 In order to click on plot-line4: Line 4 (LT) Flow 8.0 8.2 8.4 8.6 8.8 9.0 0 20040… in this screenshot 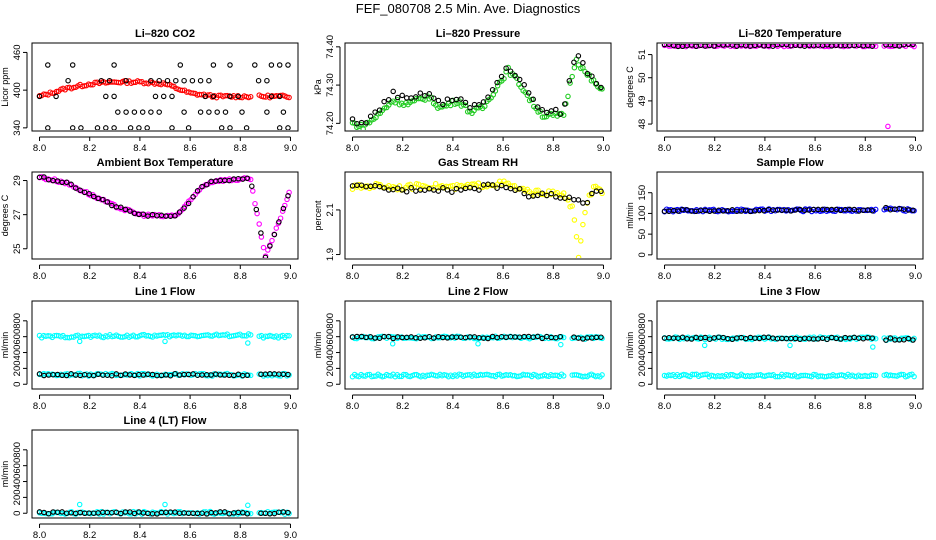, I will do `click(149, 477)`.